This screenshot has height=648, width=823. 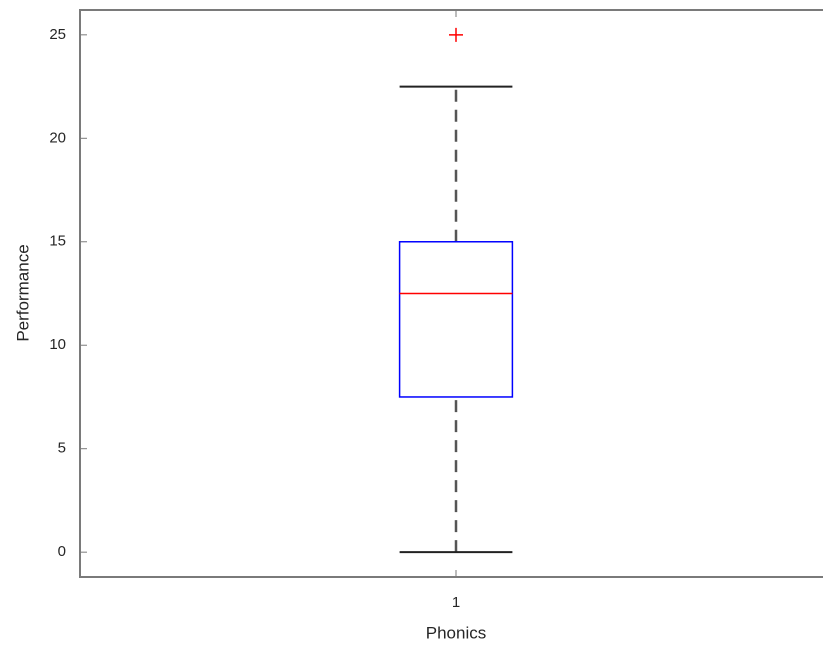 What do you see at coordinates (62, 551) in the screenshot?
I see `y-tick-label: 0` at bounding box center [62, 551].